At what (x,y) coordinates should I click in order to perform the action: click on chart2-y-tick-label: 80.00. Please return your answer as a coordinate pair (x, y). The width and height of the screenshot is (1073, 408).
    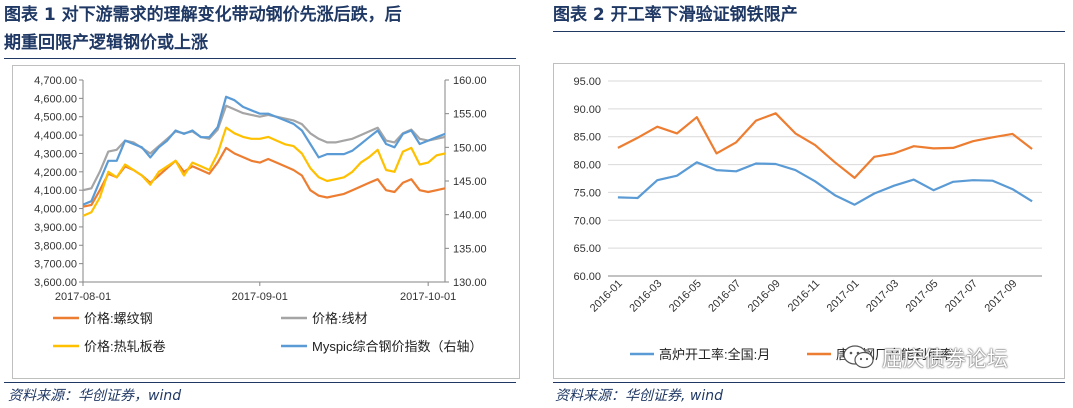
    Looking at the image, I should click on (587, 166).